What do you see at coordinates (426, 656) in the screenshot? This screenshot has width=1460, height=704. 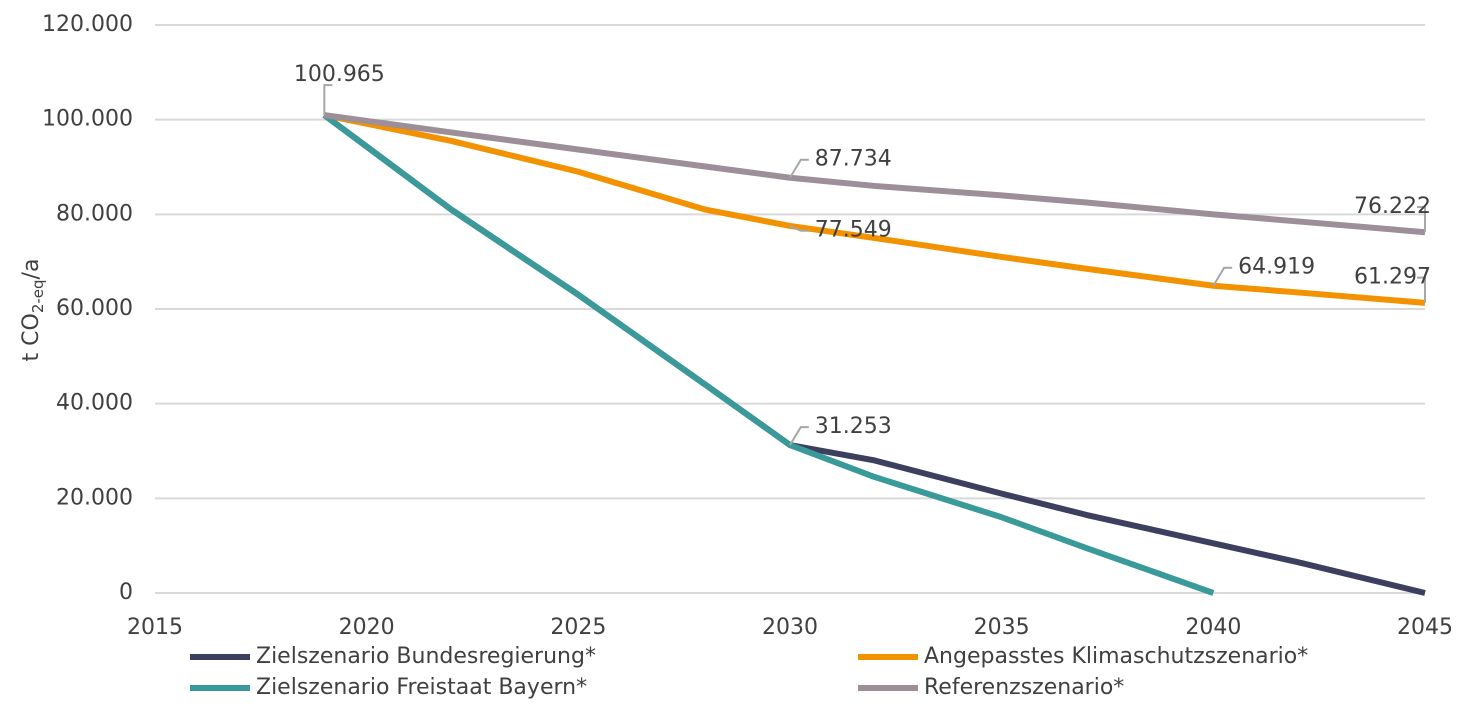 I see `legend-label: Zielszenario Bundesregierung*` at bounding box center [426, 656].